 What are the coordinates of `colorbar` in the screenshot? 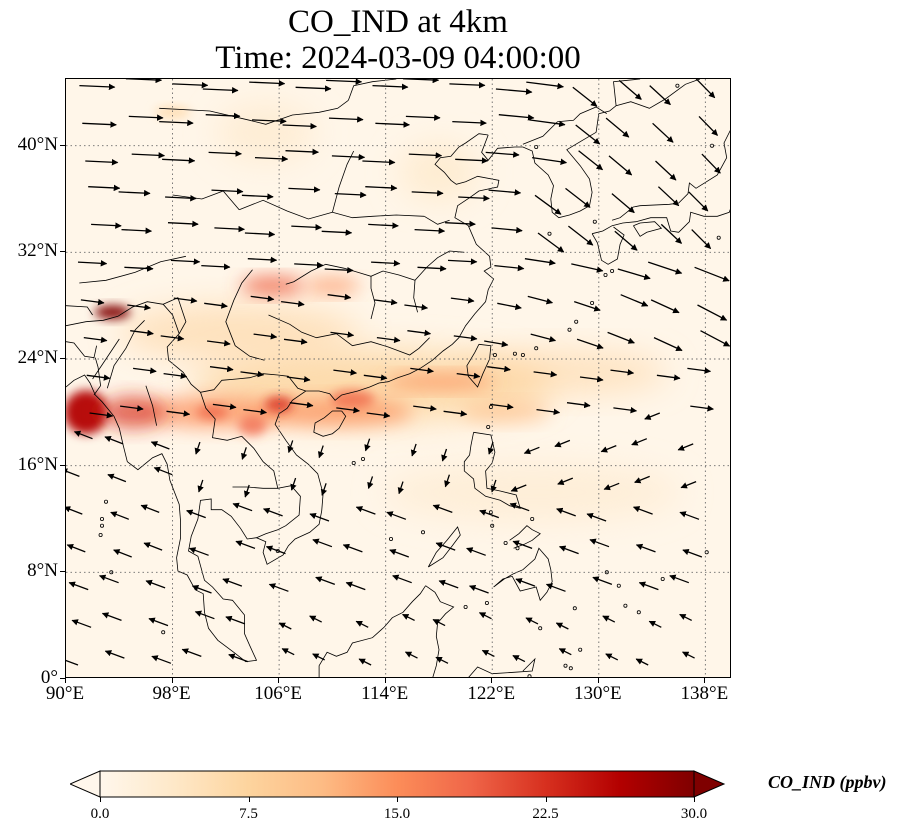 It's located at (398, 784).